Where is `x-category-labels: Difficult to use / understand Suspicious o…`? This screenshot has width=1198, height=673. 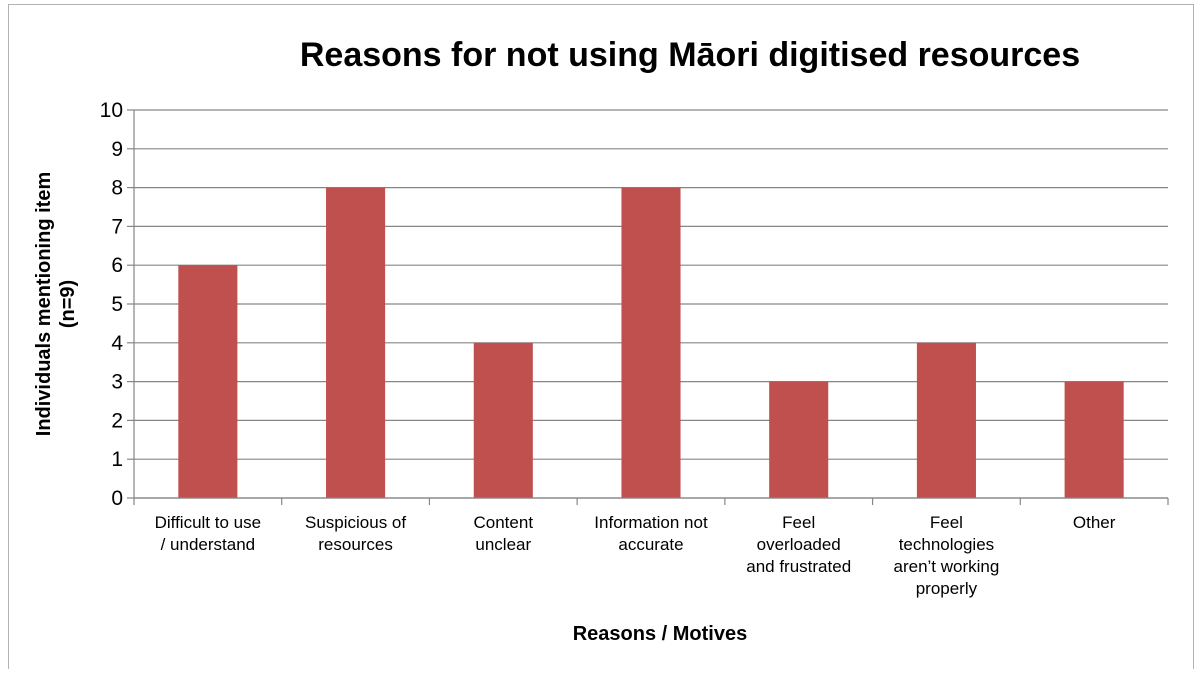
x-category-labels: Difficult to use / understand Suspicious o… is located at coordinates (635, 555).